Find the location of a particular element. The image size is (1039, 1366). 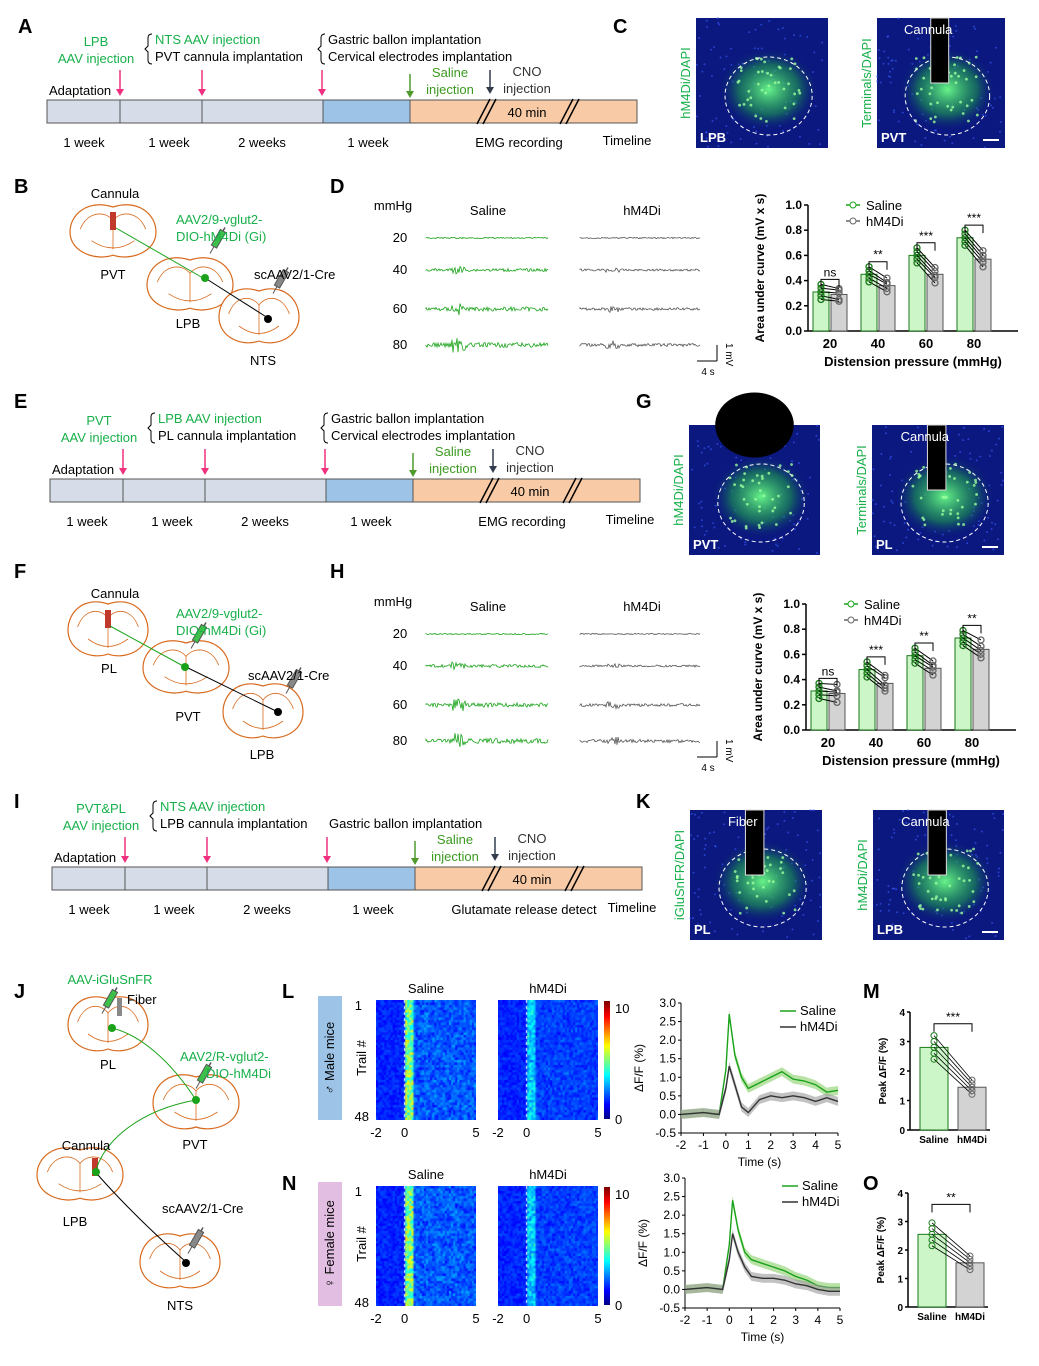

colorbar-min: 0 is located at coordinates (618, 1305).